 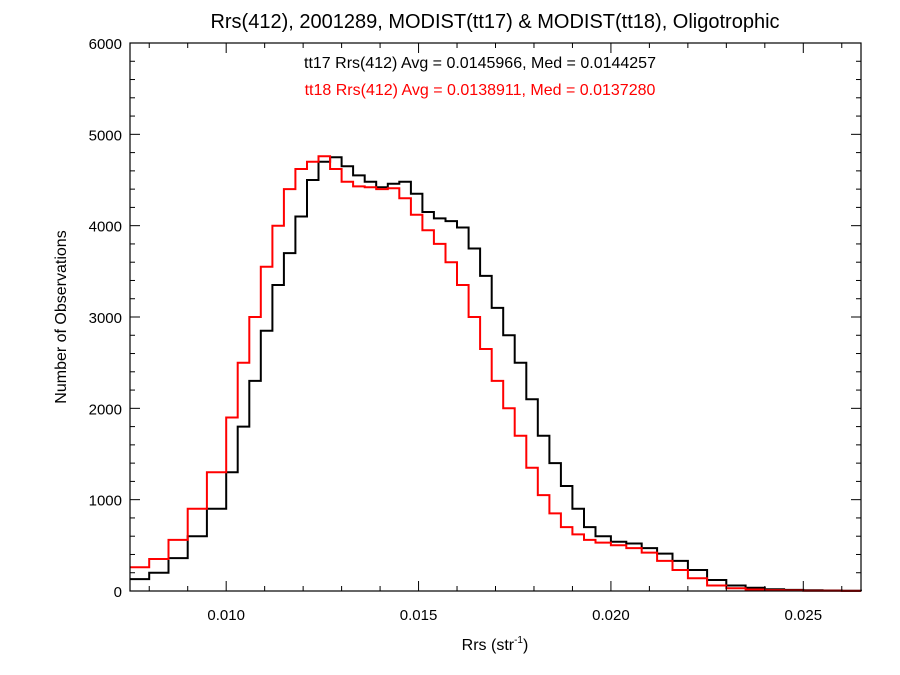 I want to click on x-axis-label: Rrs (str-1), so click(x=495, y=644).